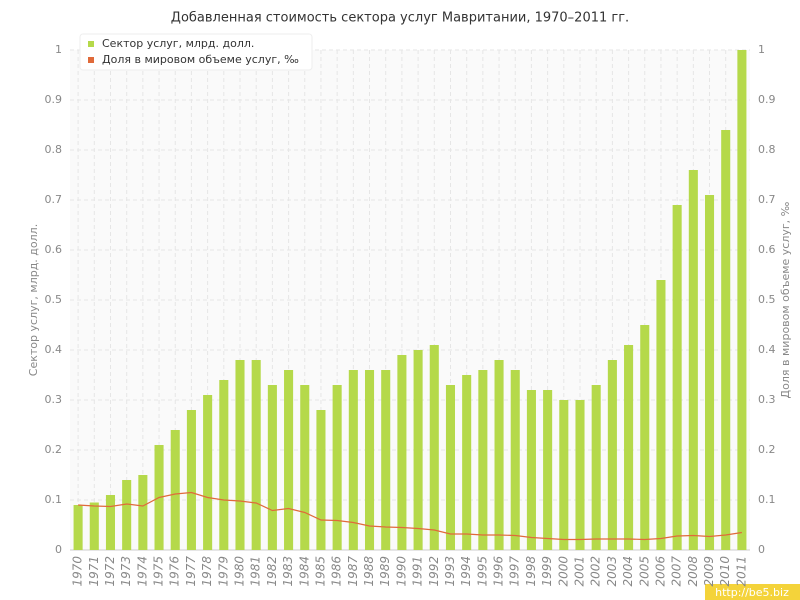 The width and height of the screenshot is (800, 600). Describe the element at coordinates (660, 571) in the screenshot. I see `x-tick-label: 2006` at that location.